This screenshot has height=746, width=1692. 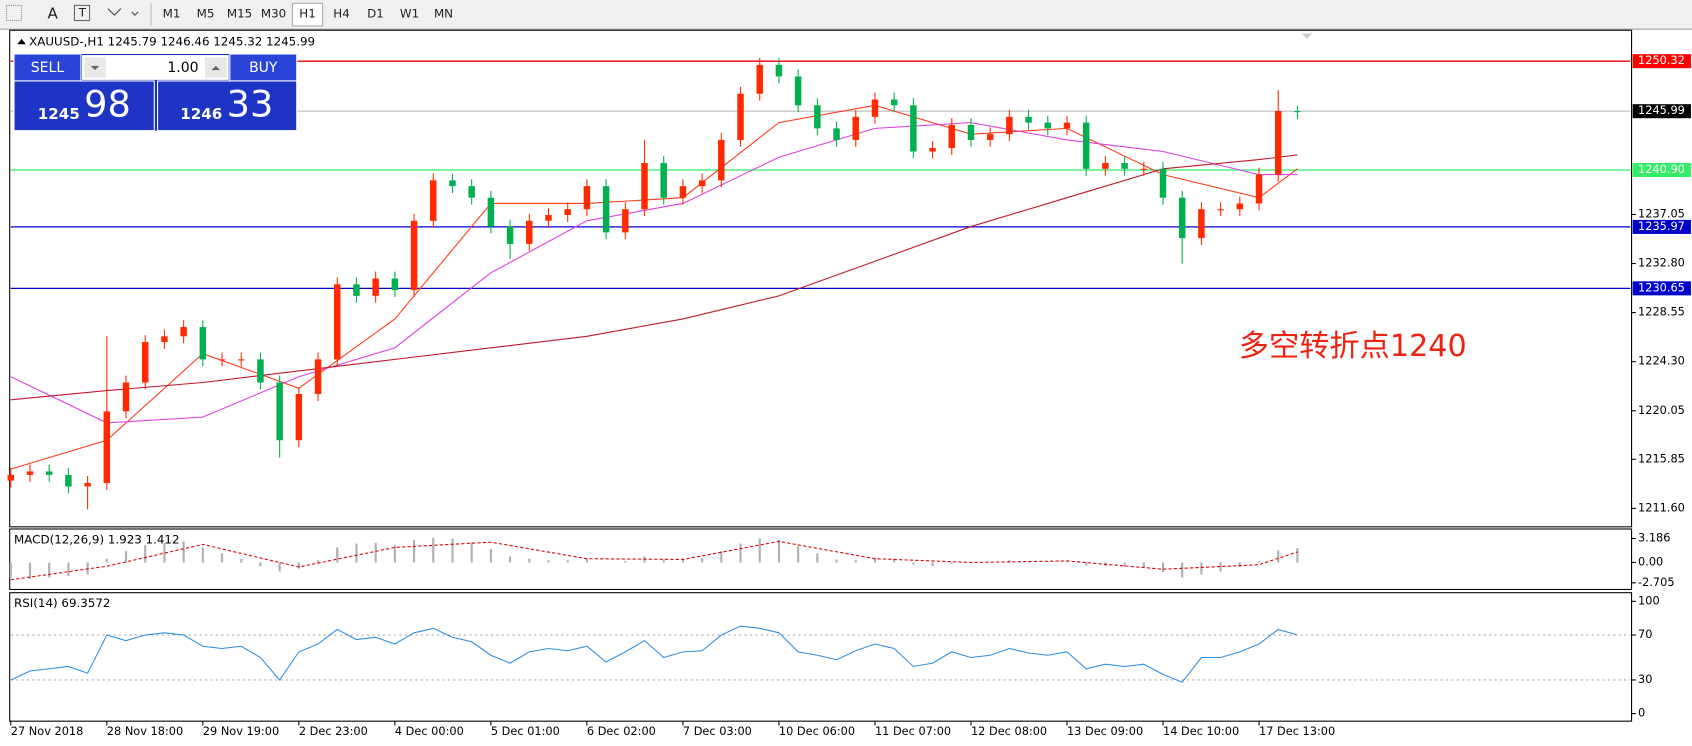 What do you see at coordinates (913, 731) in the screenshot?
I see `x-tick-label: 11 Dec 07:00` at bounding box center [913, 731].